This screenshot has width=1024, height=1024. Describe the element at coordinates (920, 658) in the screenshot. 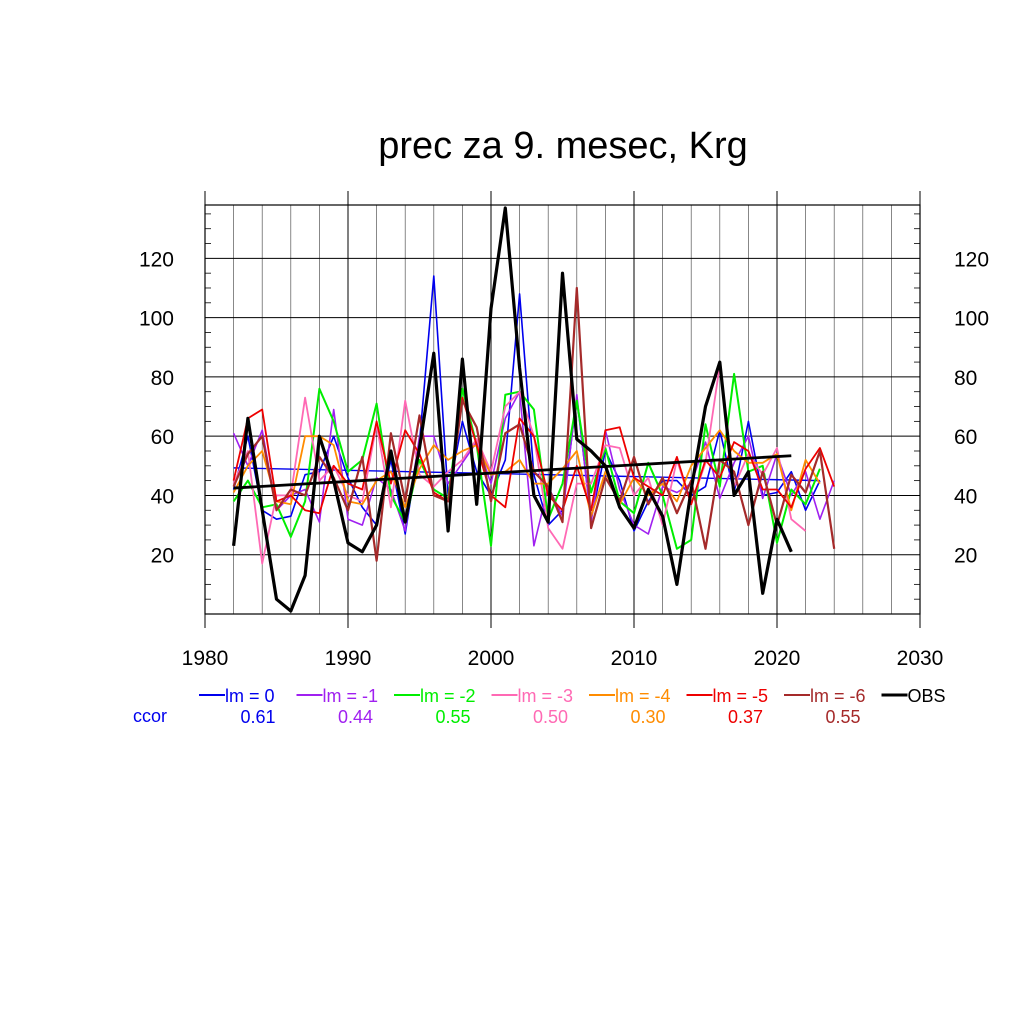

I see `x-tick-label: 2030` at that location.